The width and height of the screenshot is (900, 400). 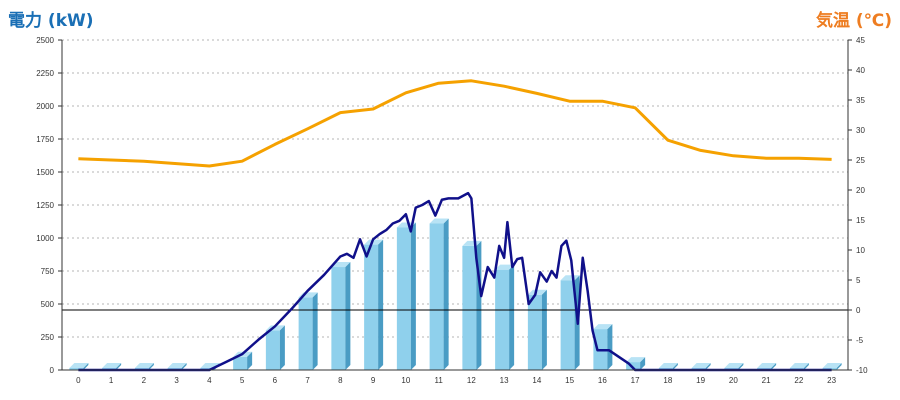 I want to click on x-tick-label: 2, so click(x=144, y=380).